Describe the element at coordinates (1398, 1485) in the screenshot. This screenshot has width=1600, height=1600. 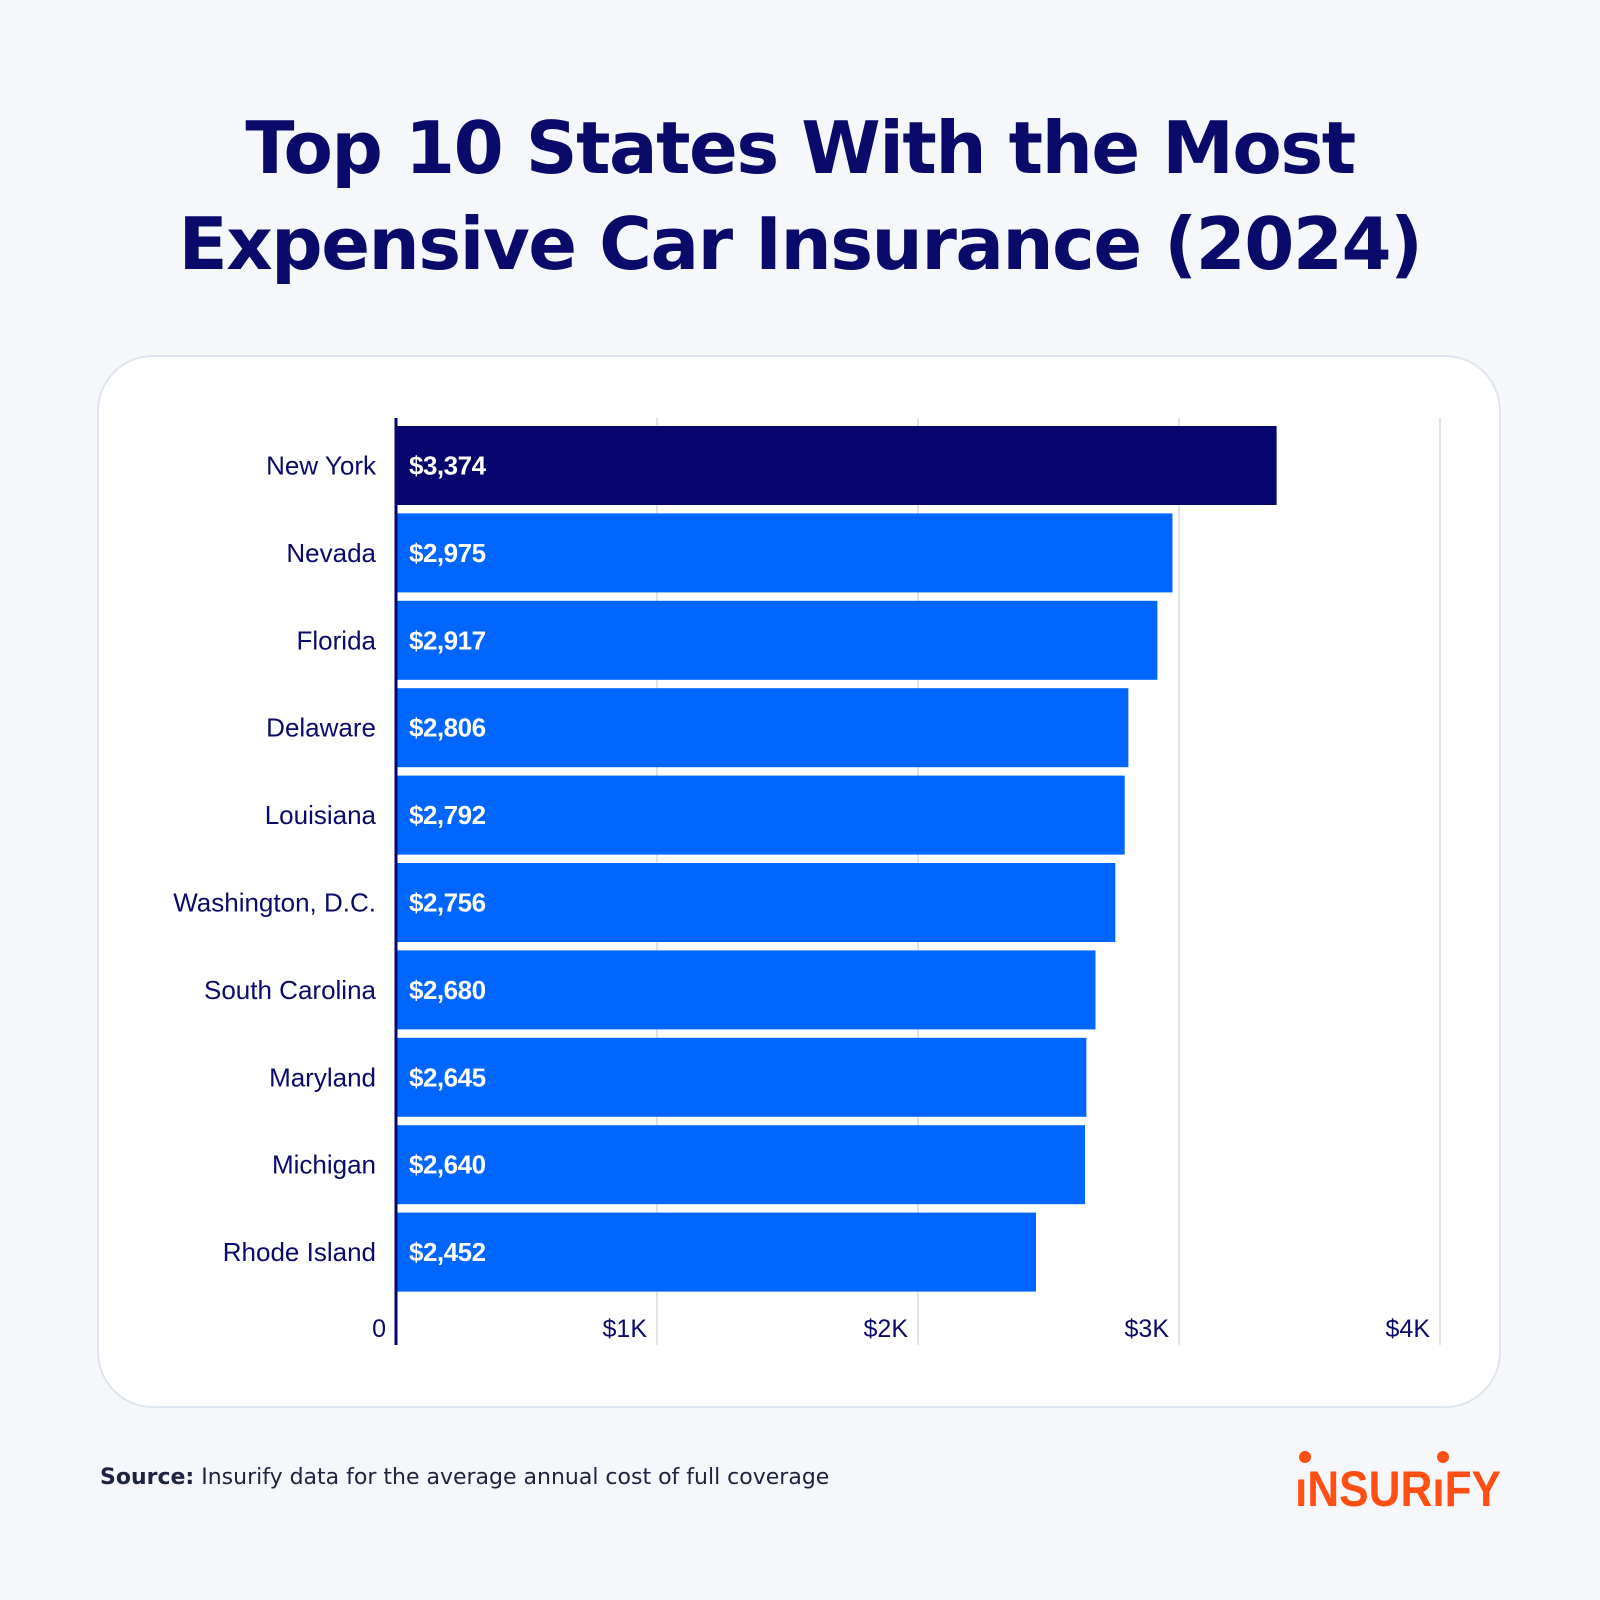
I see `svg-text: ıNSURıFY` at that location.